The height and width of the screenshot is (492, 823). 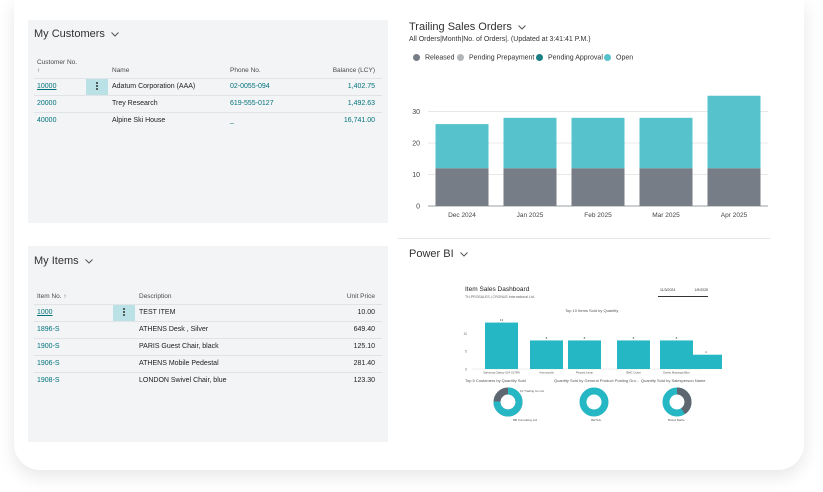 I want to click on col-name: Name, so click(x=121, y=70).